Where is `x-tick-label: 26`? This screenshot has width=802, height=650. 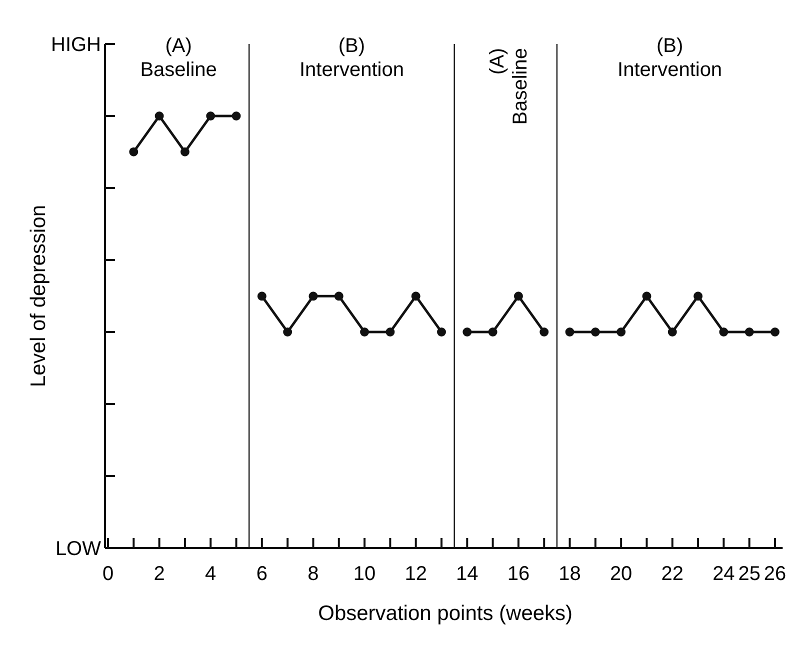
x-tick-label: 26 is located at coordinates (775, 574).